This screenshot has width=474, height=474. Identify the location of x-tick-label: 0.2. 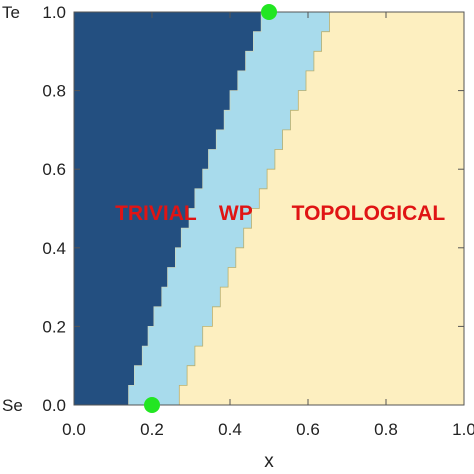
(152, 429).